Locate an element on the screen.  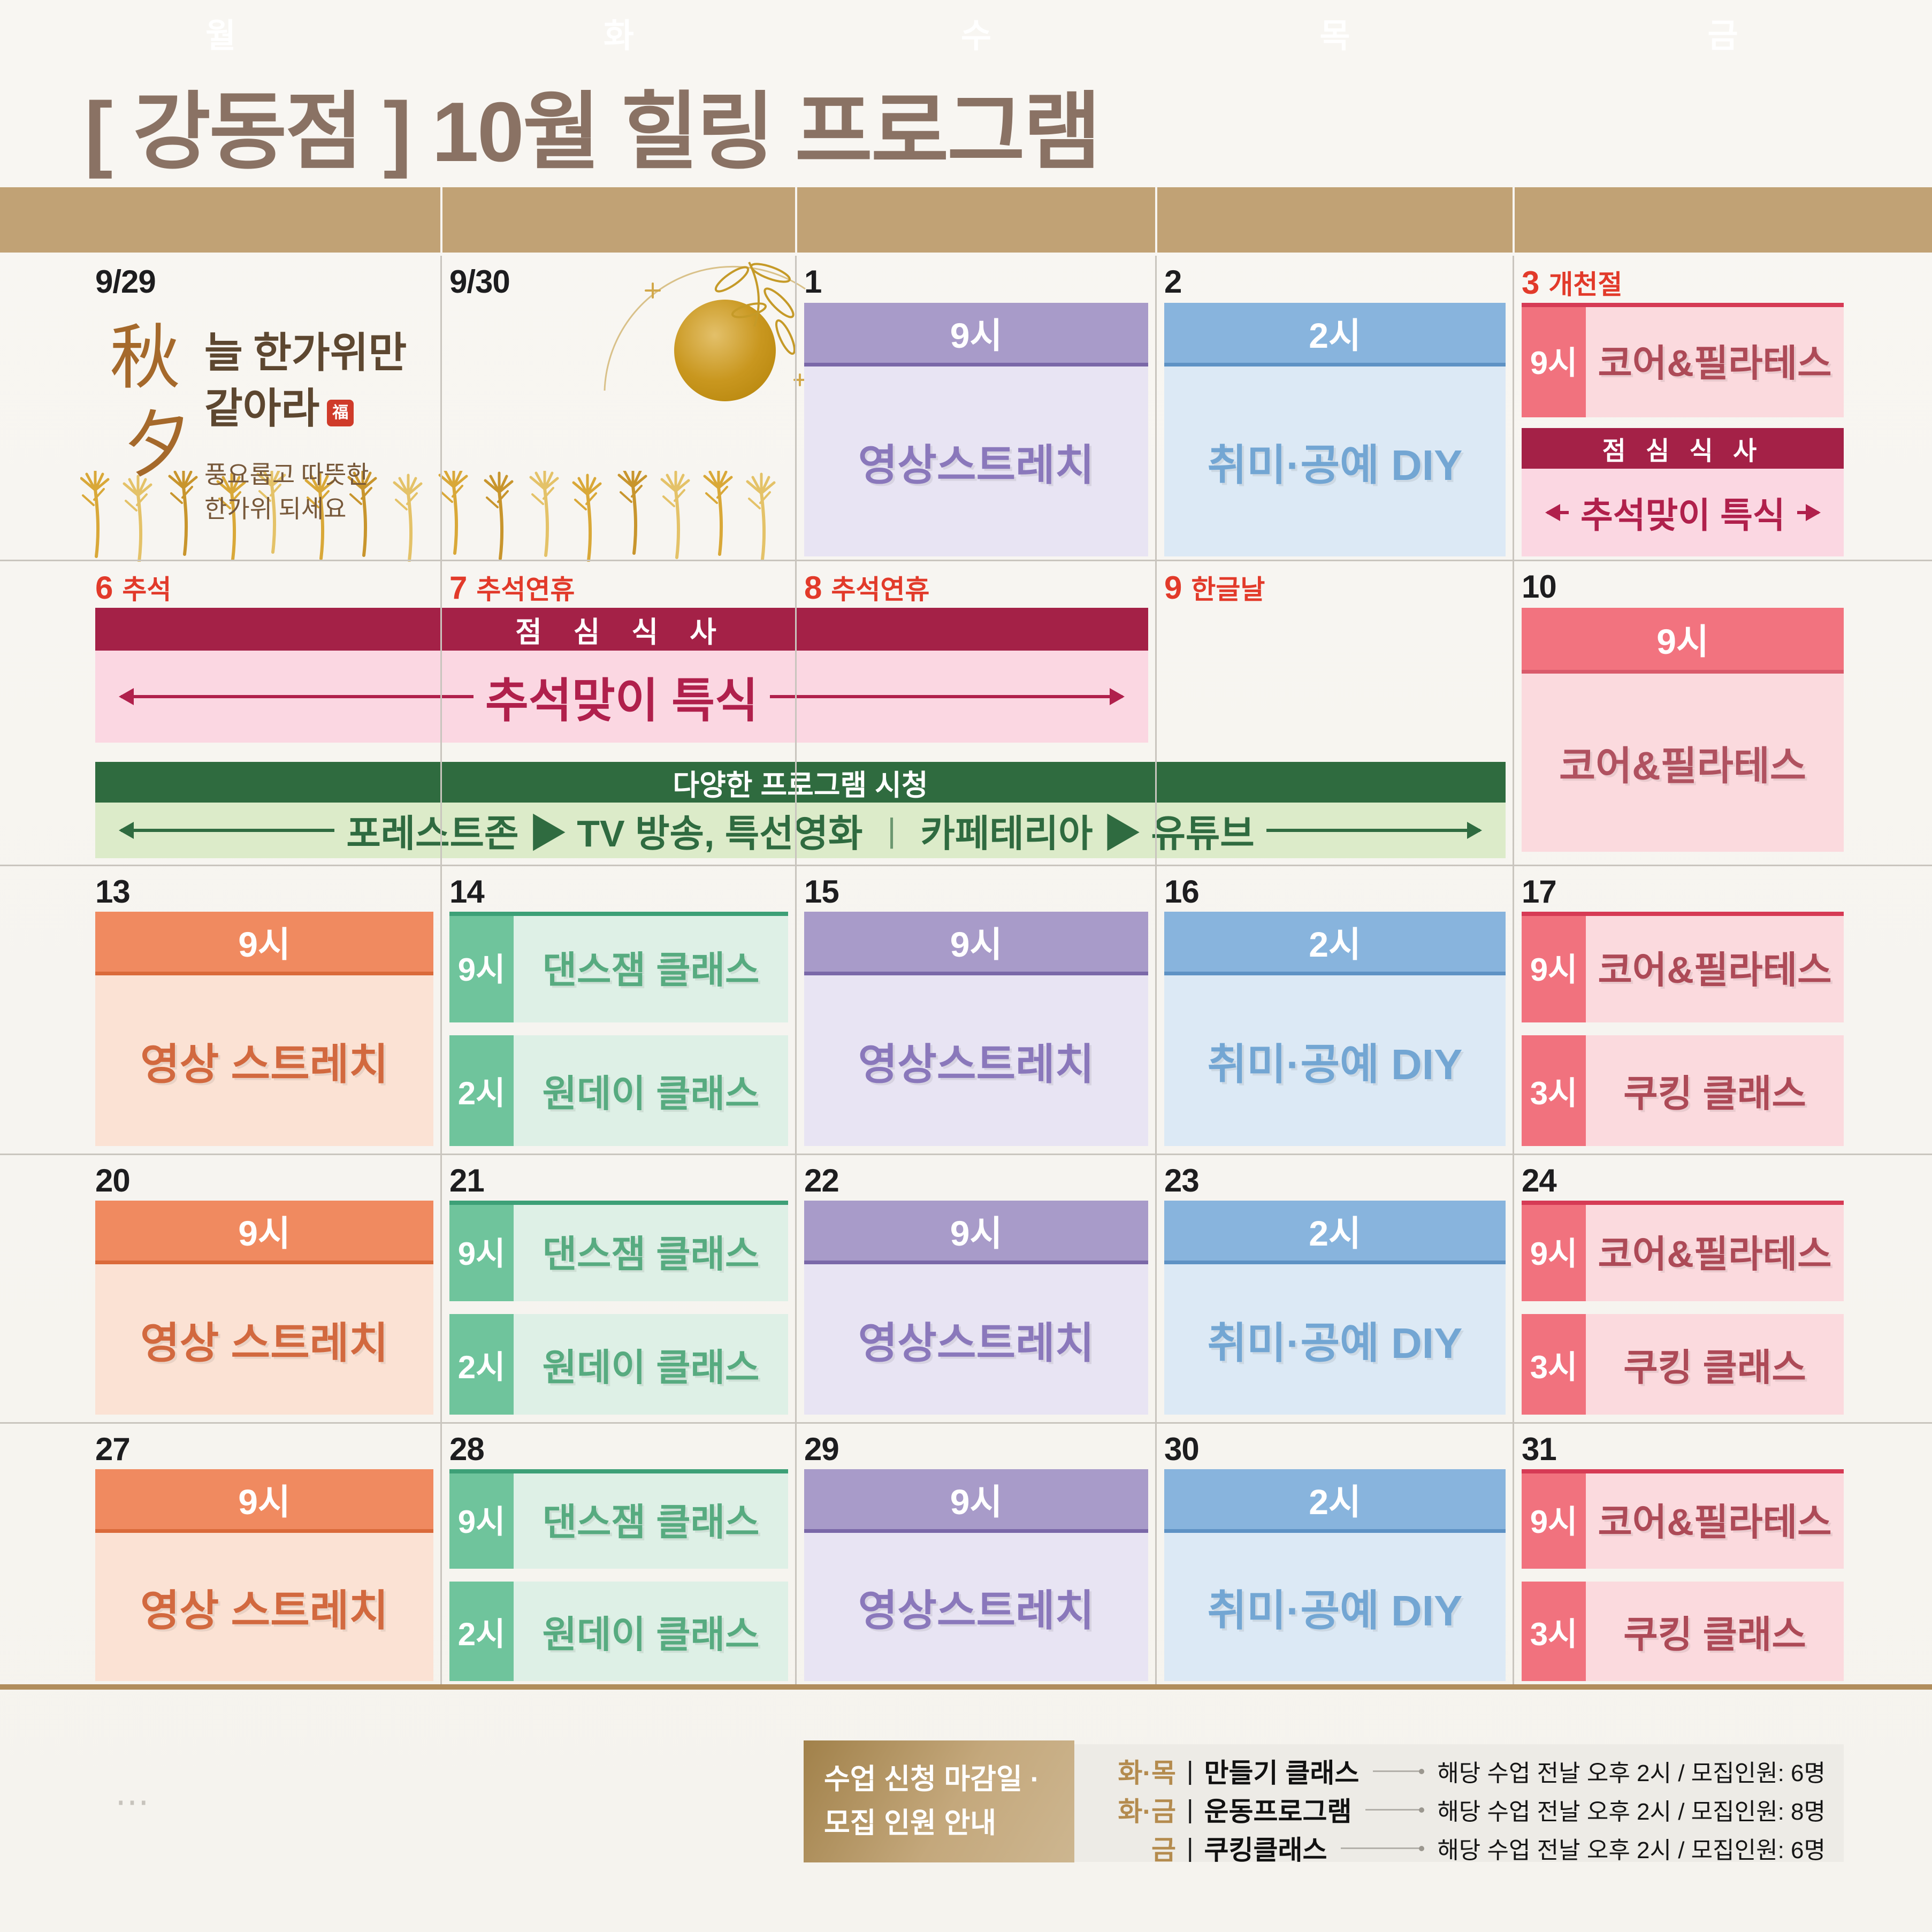
program-band: 포레스트존 ▶ TV 방송, 특선영화 | 카페테리아 ▶ 유튜브 is located at coordinates (800, 830).